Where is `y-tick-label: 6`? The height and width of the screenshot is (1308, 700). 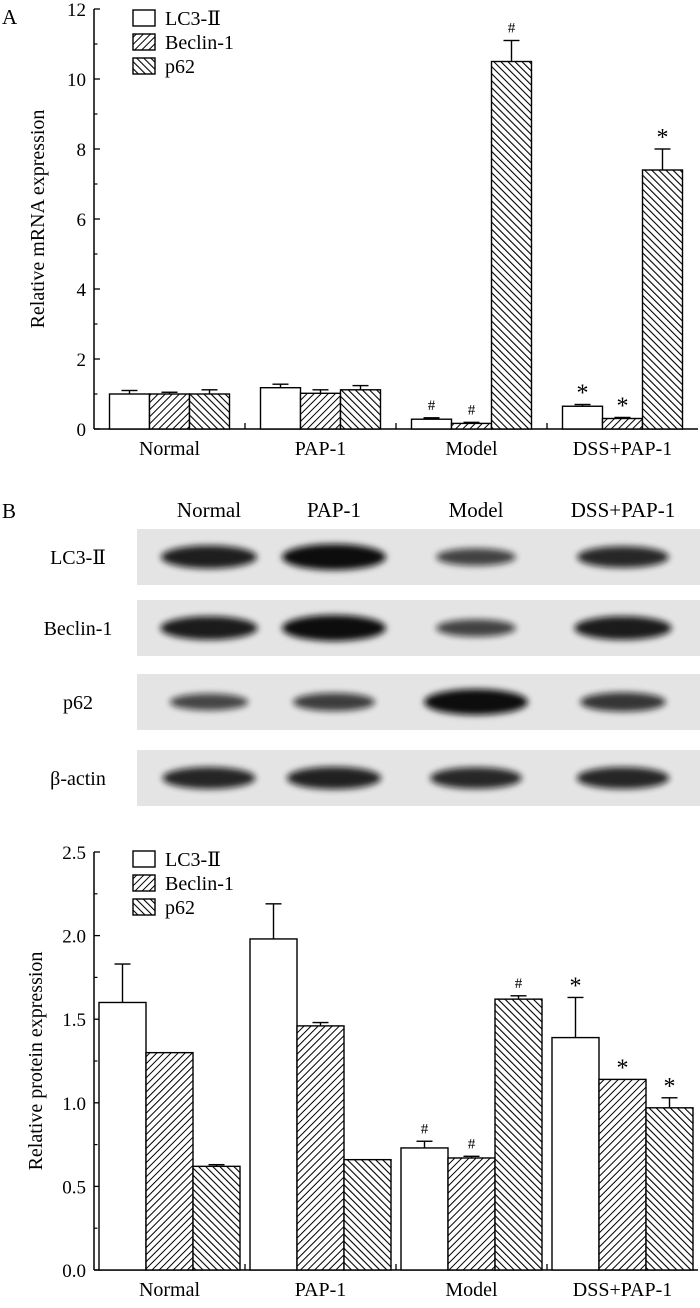
y-tick-label: 6 is located at coordinates (82, 220).